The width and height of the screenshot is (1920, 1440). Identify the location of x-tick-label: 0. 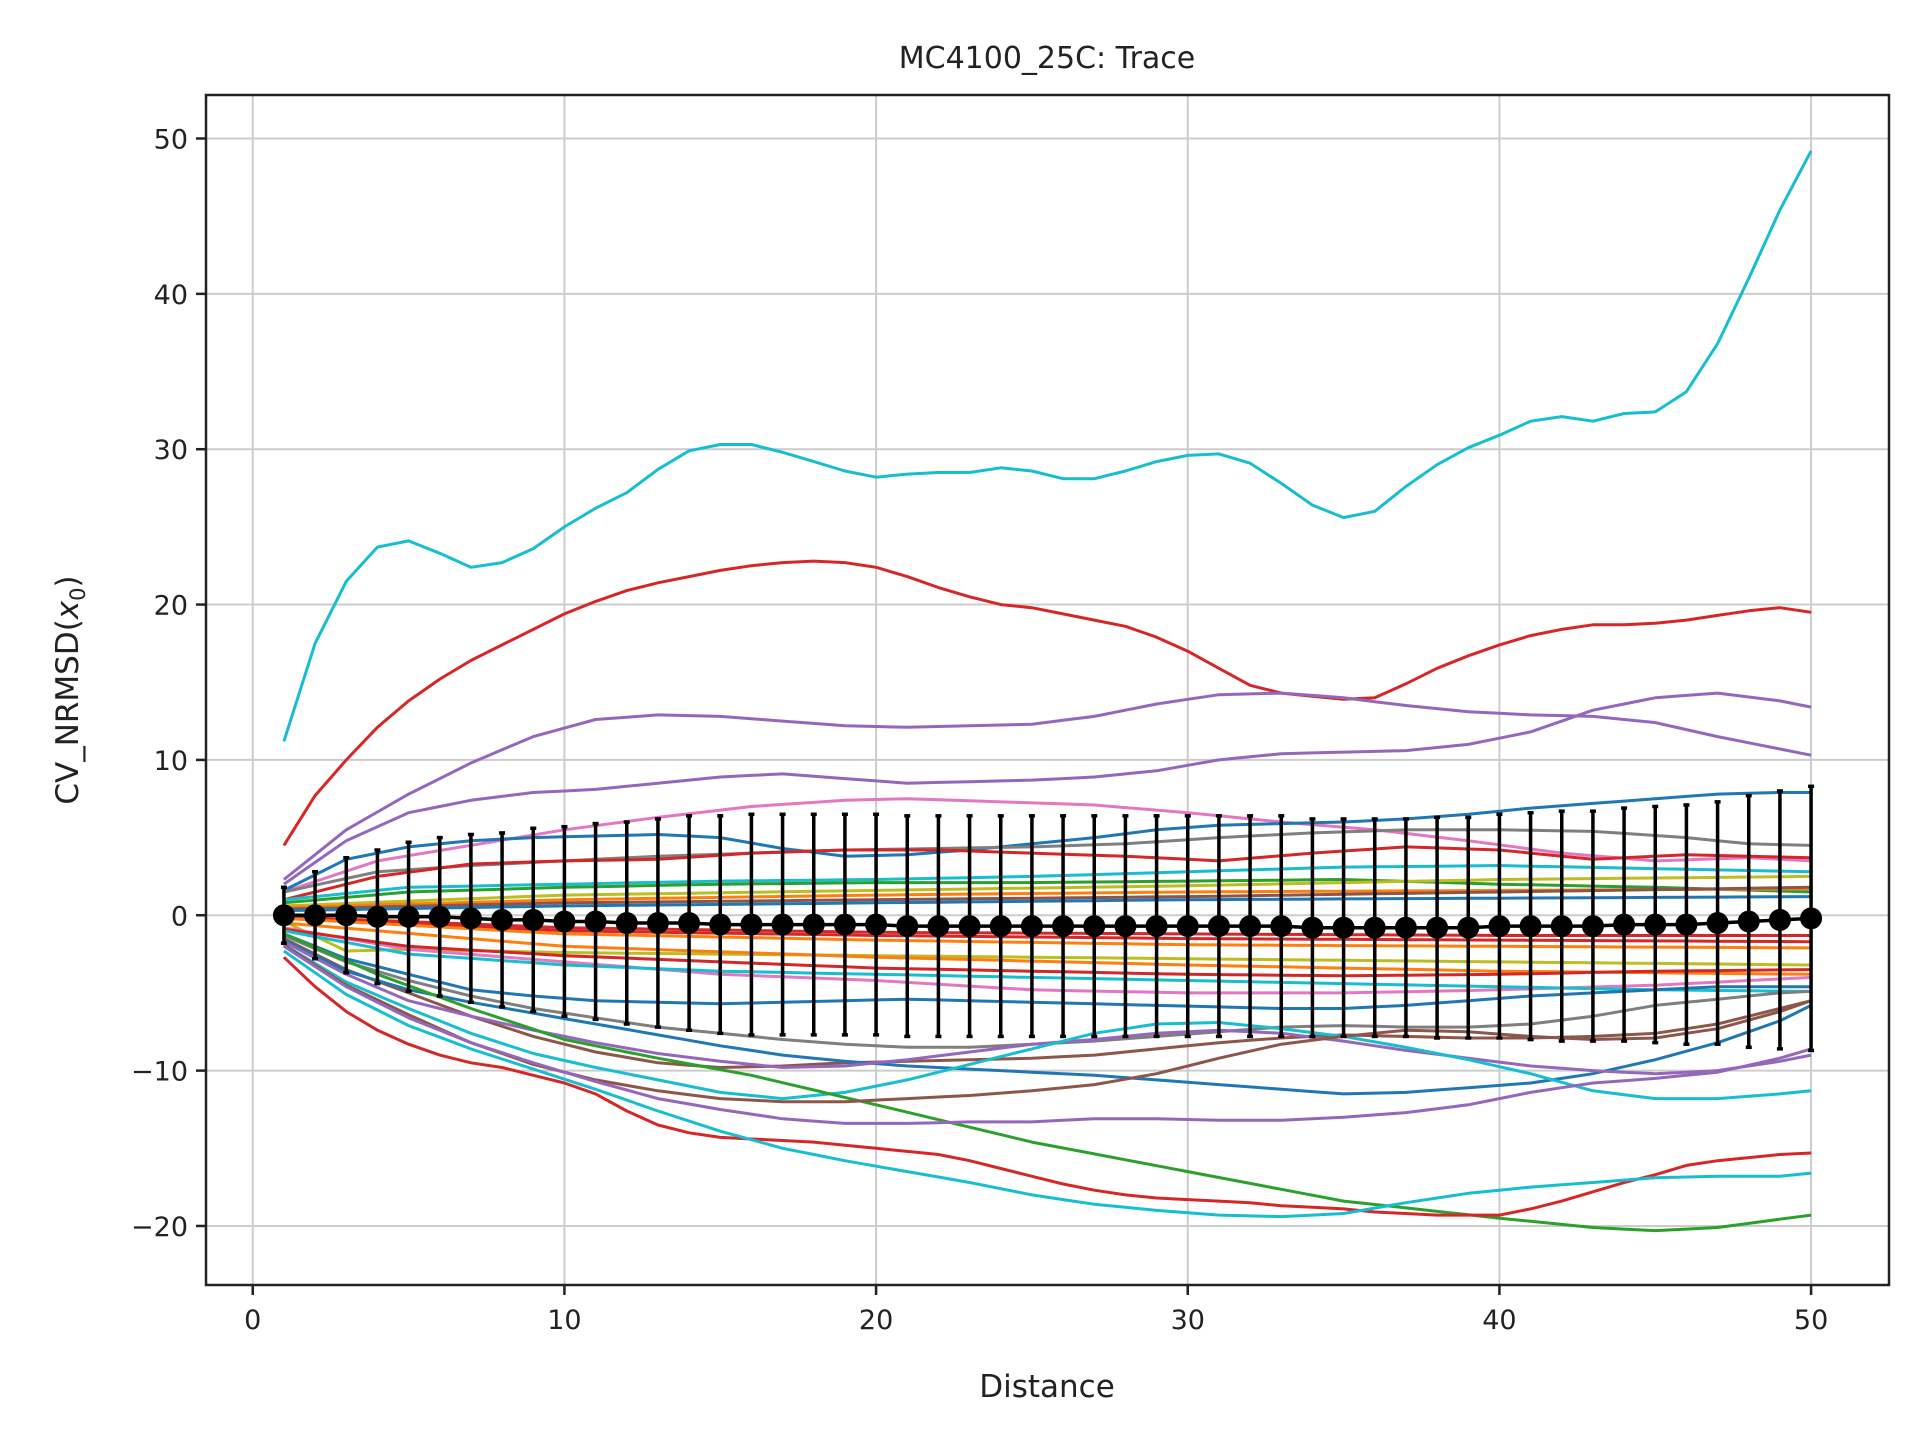
(252, 1320).